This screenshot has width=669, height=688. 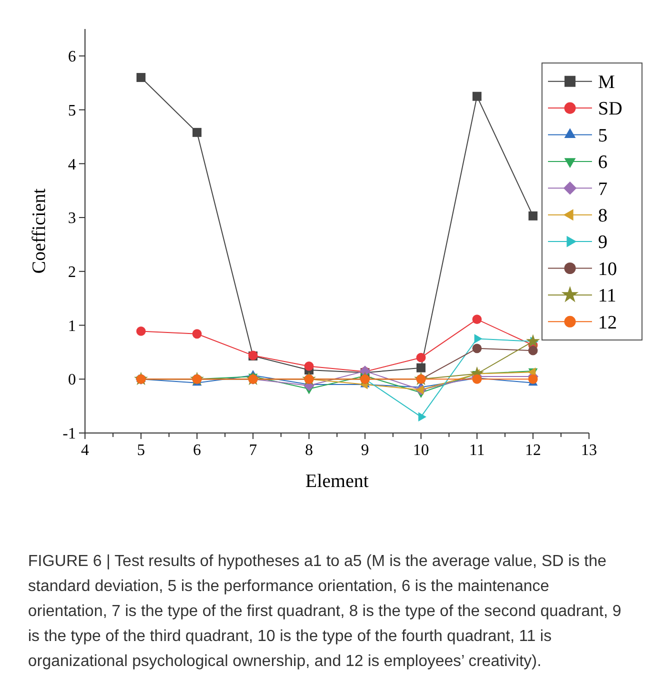 I want to click on x-tick-label: 10, so click(x=421, y=450).